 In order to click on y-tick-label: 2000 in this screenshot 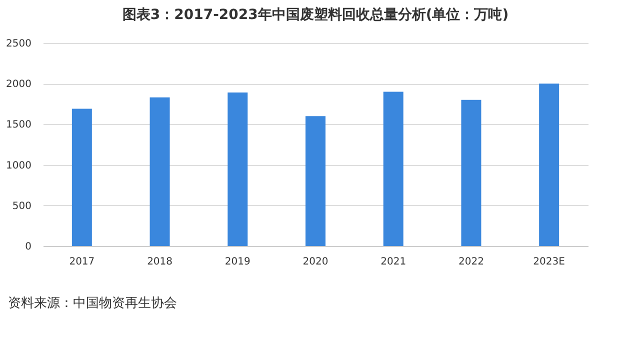, I will do `click(19, 84)`.